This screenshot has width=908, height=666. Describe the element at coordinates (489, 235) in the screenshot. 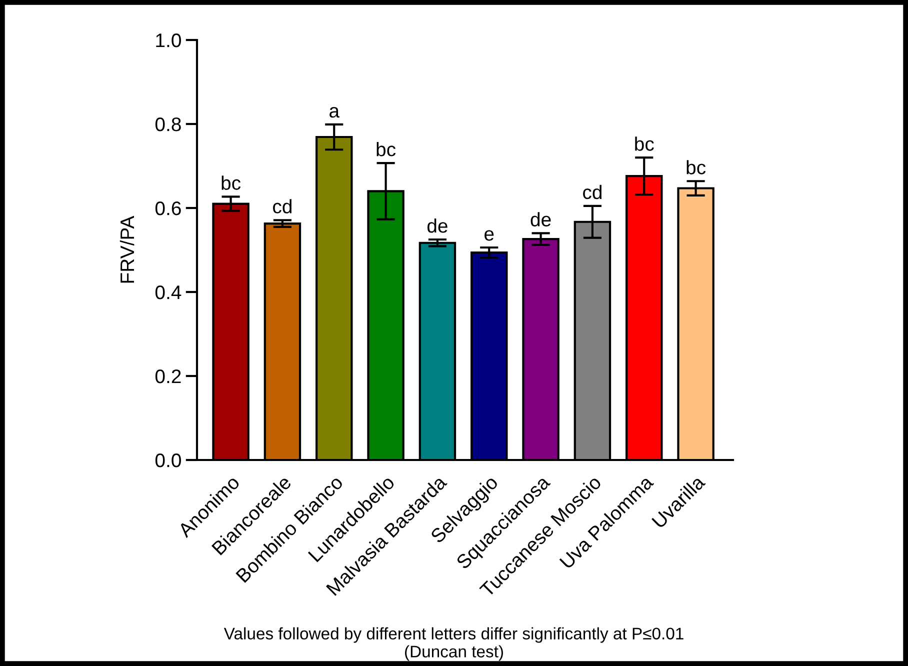

I see `annotation: e` at that location.